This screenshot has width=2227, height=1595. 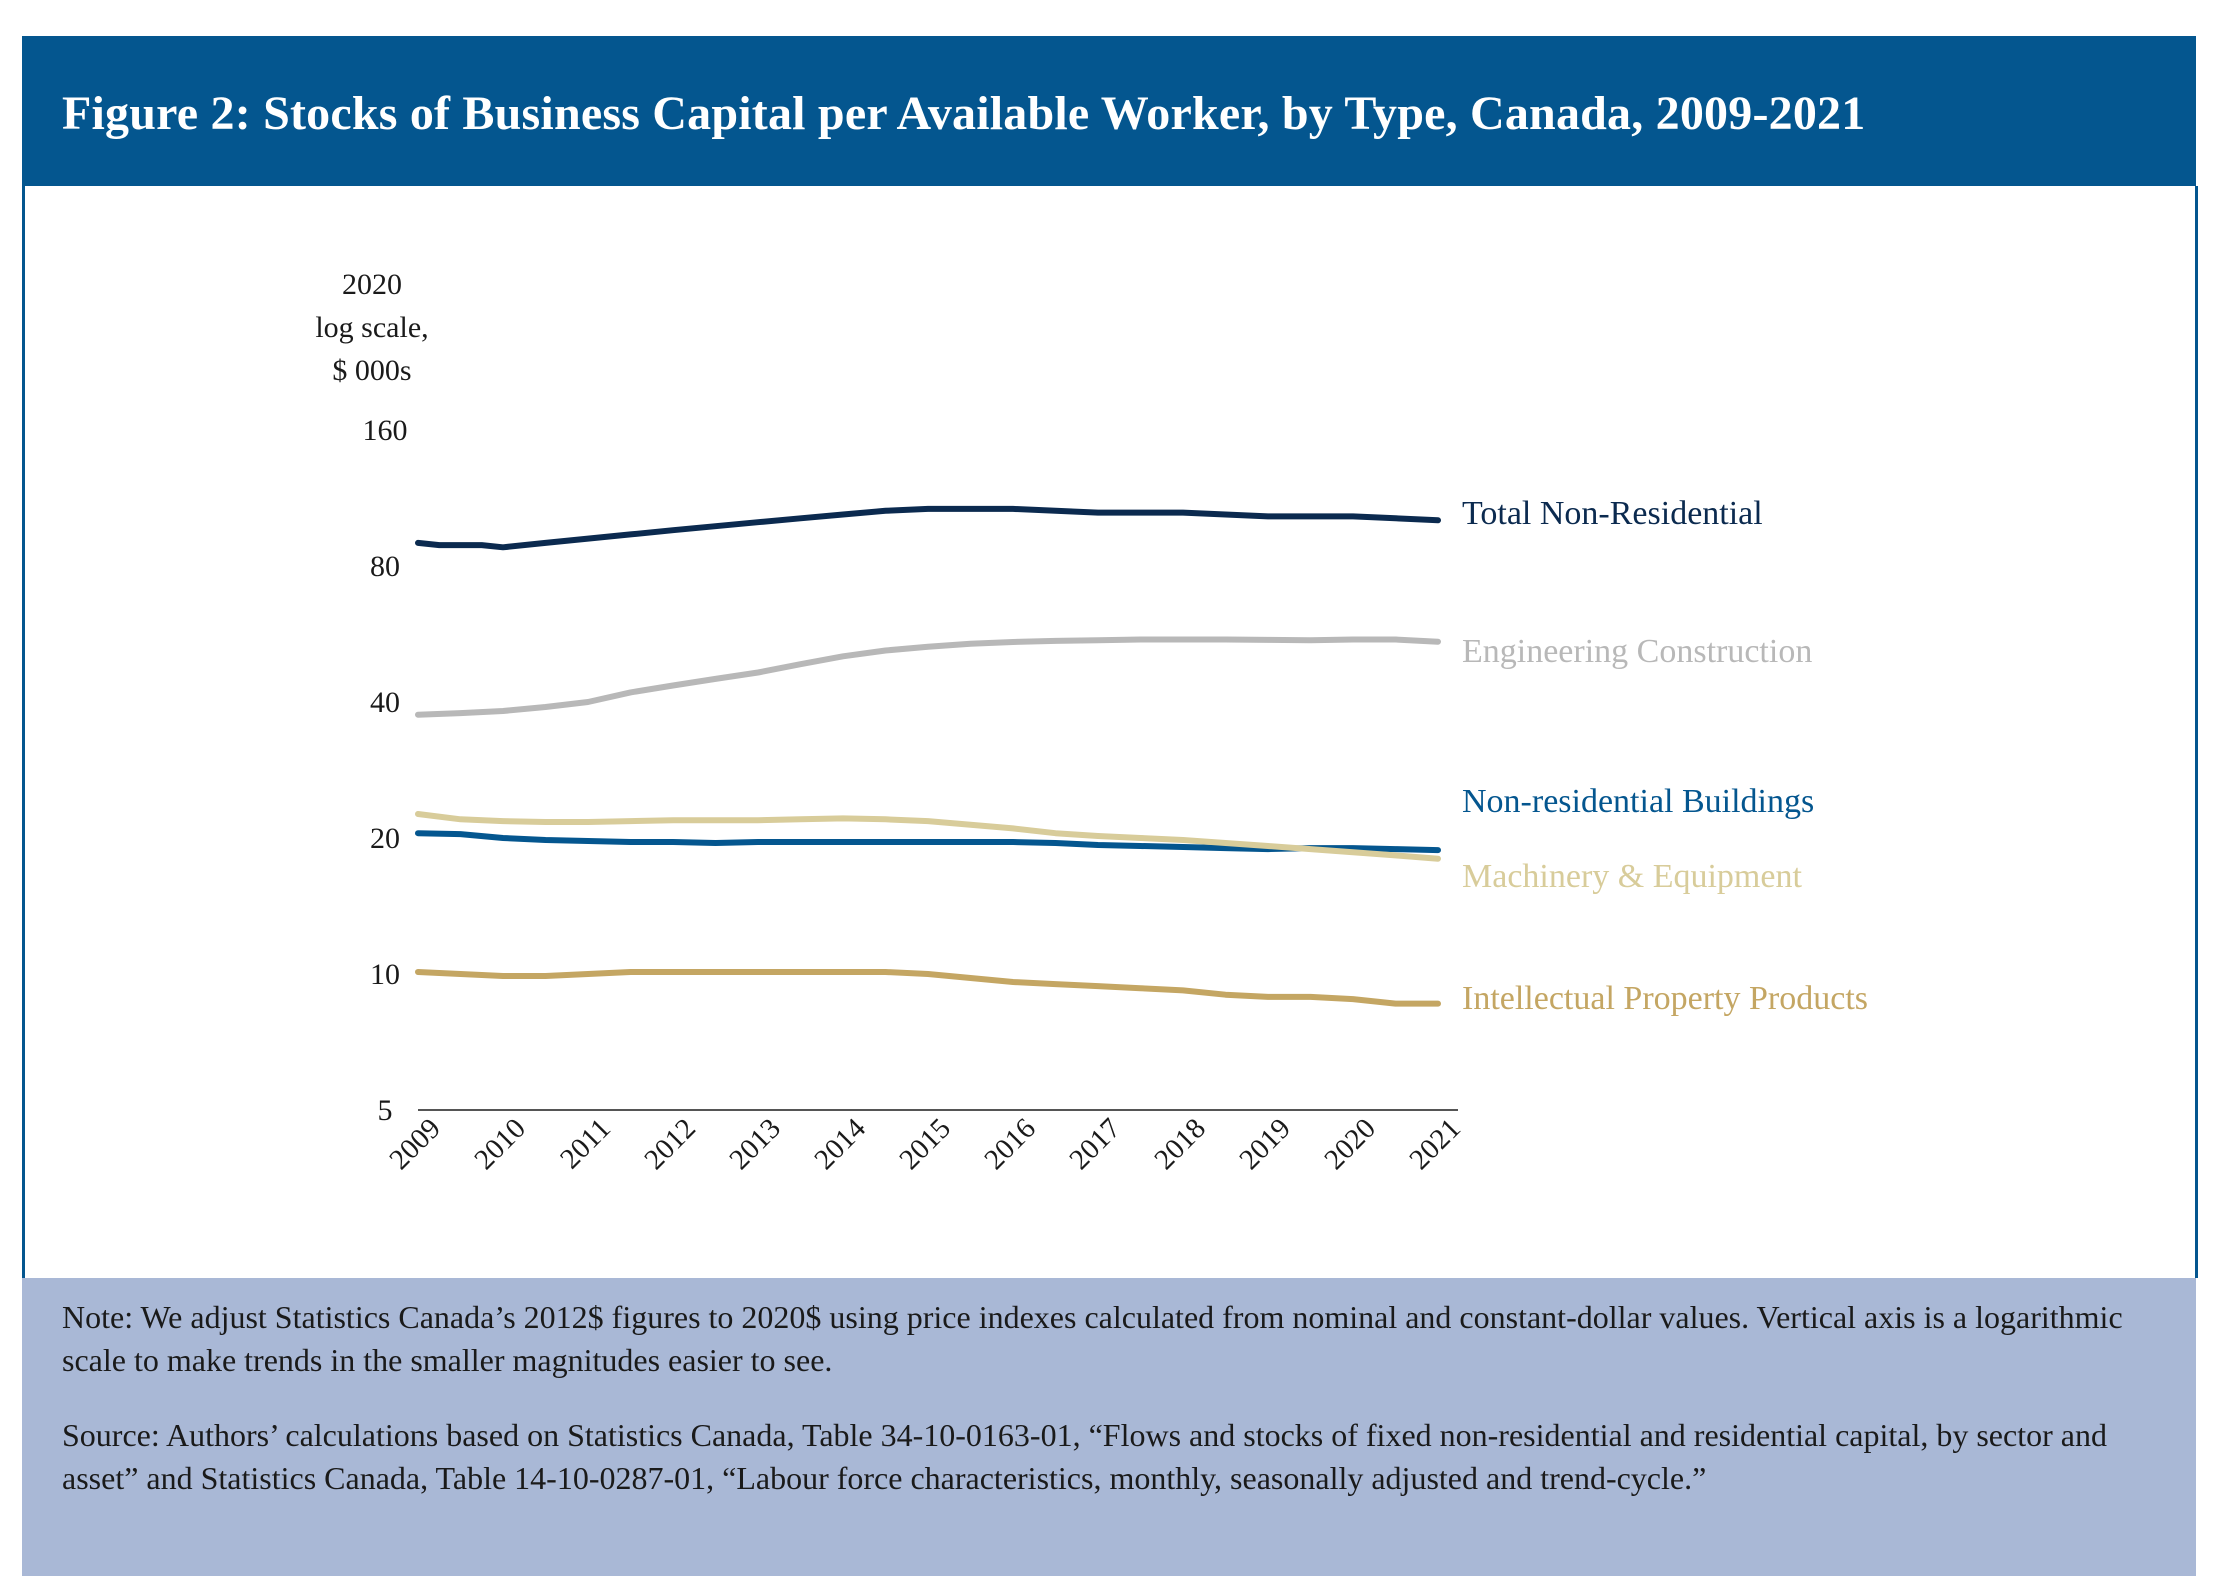 I want to click on x-tick-label: 2011, so click(x=585, y=1143).